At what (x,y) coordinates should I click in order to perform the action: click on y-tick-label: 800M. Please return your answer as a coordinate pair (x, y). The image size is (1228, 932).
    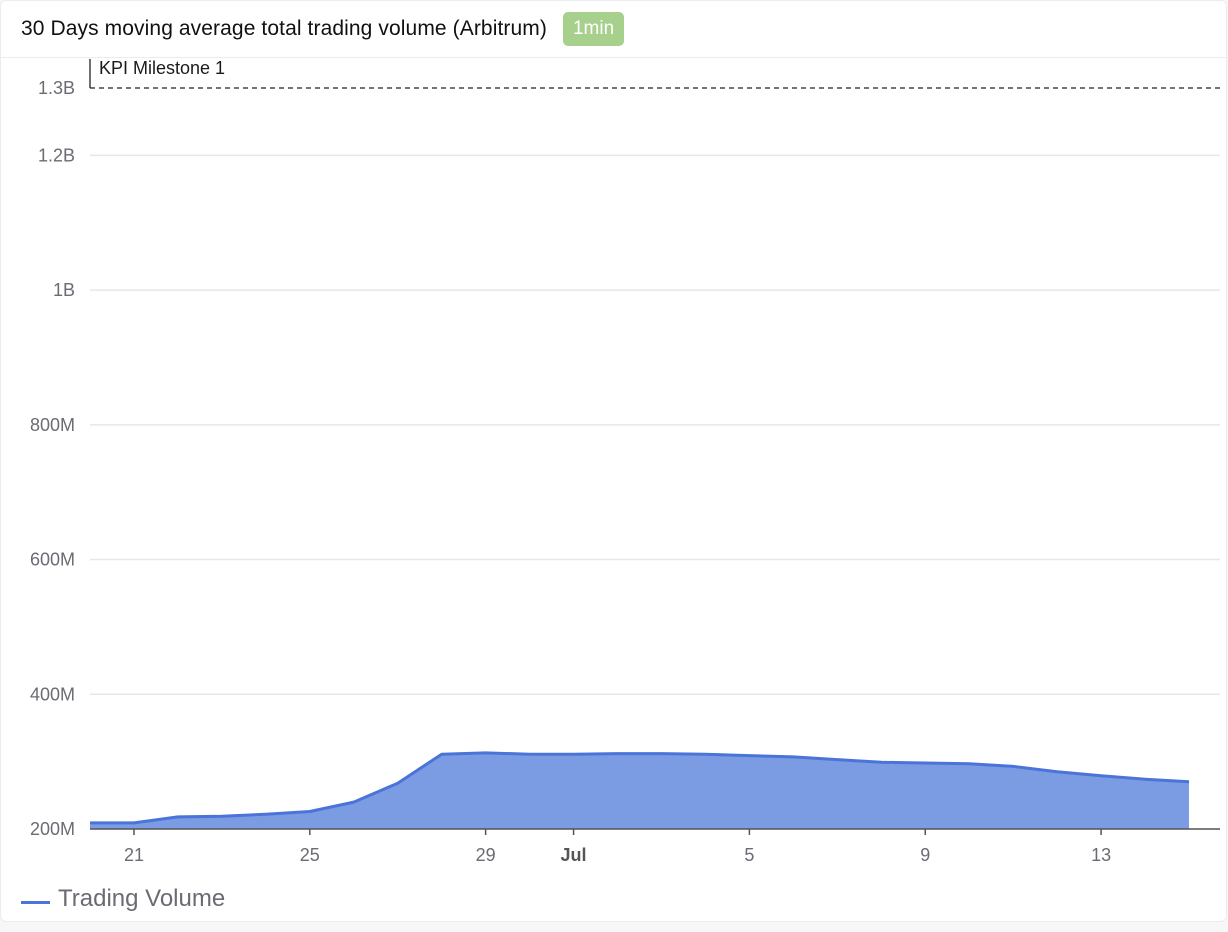
    Looking at the image, I should click on (52, 425).